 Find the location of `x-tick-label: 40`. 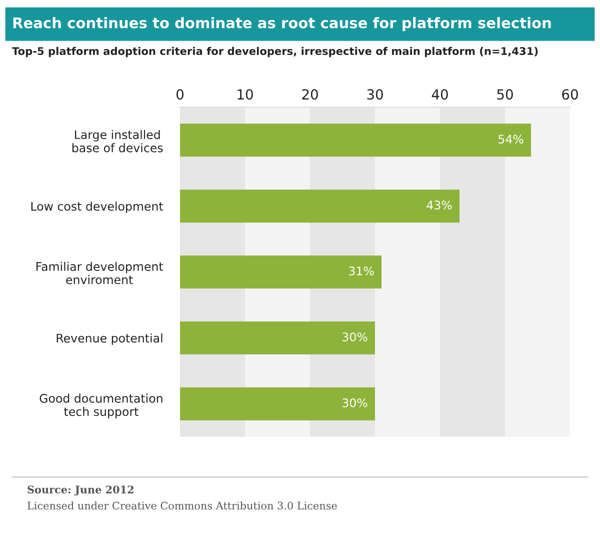

x-tick-label: 40 is located at coordinates (440, 94).